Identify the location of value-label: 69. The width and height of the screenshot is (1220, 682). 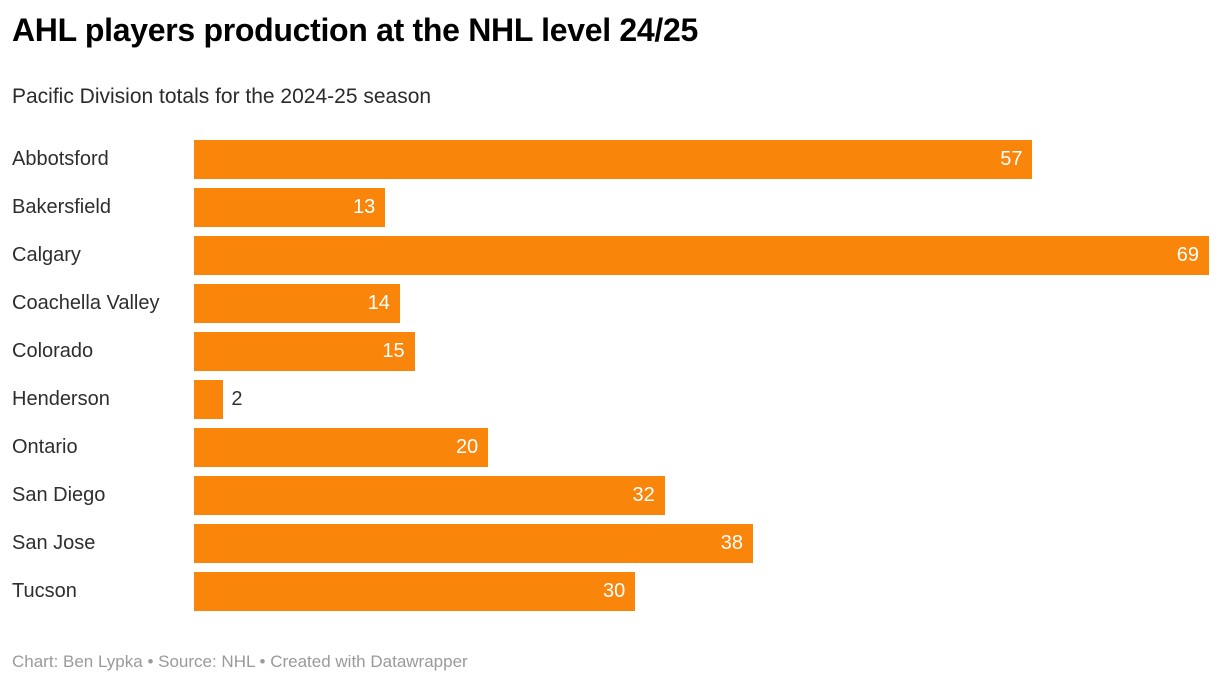
(1187, 254).